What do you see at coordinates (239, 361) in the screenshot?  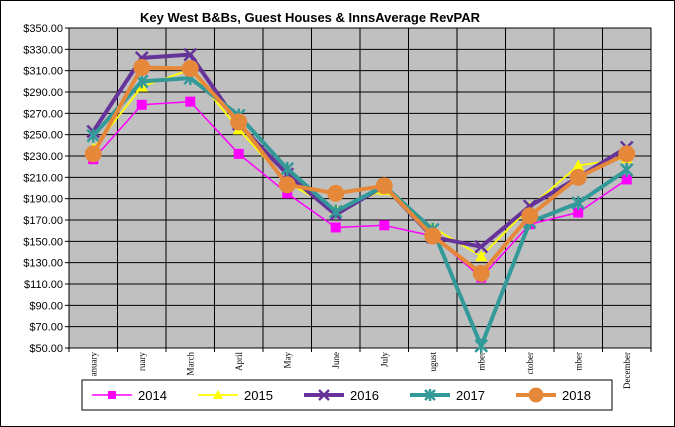 I see `x-tick-label: April` at bounding box center [239, 361].